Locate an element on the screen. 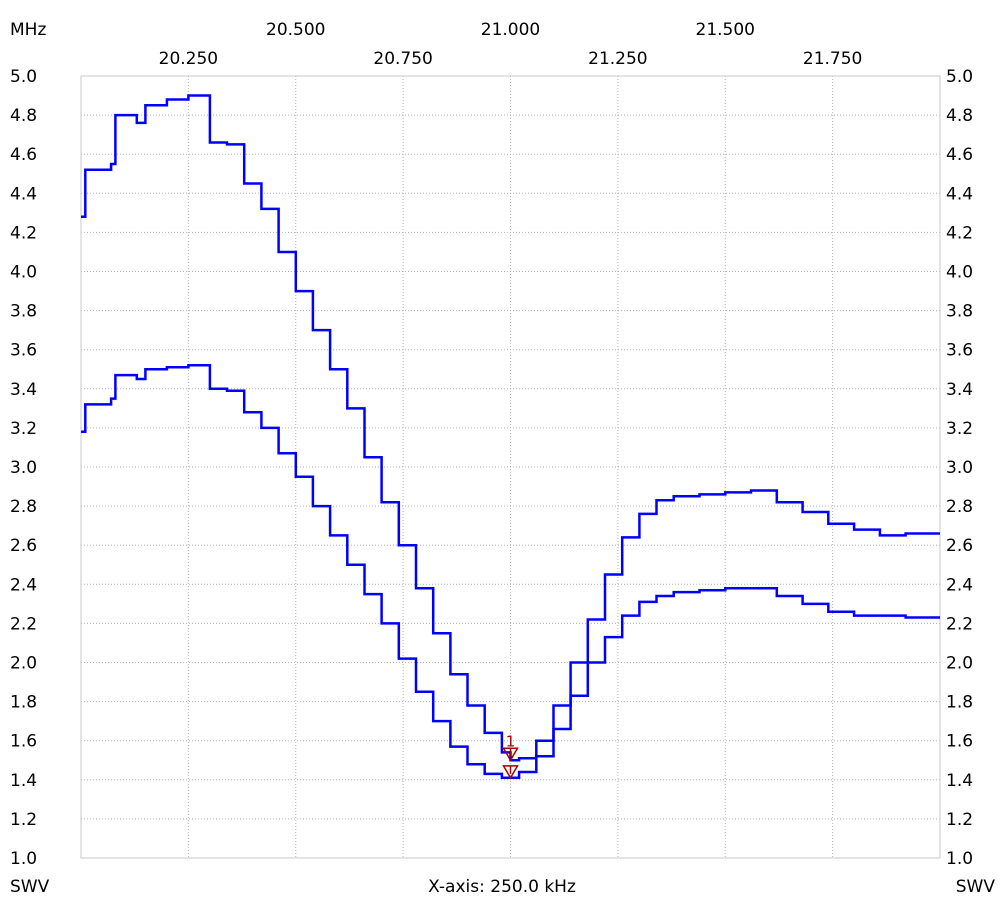 This screenshot has width=1005, height=907. y-tick-label-right: 1.0 is located at coordinates (959, 859).